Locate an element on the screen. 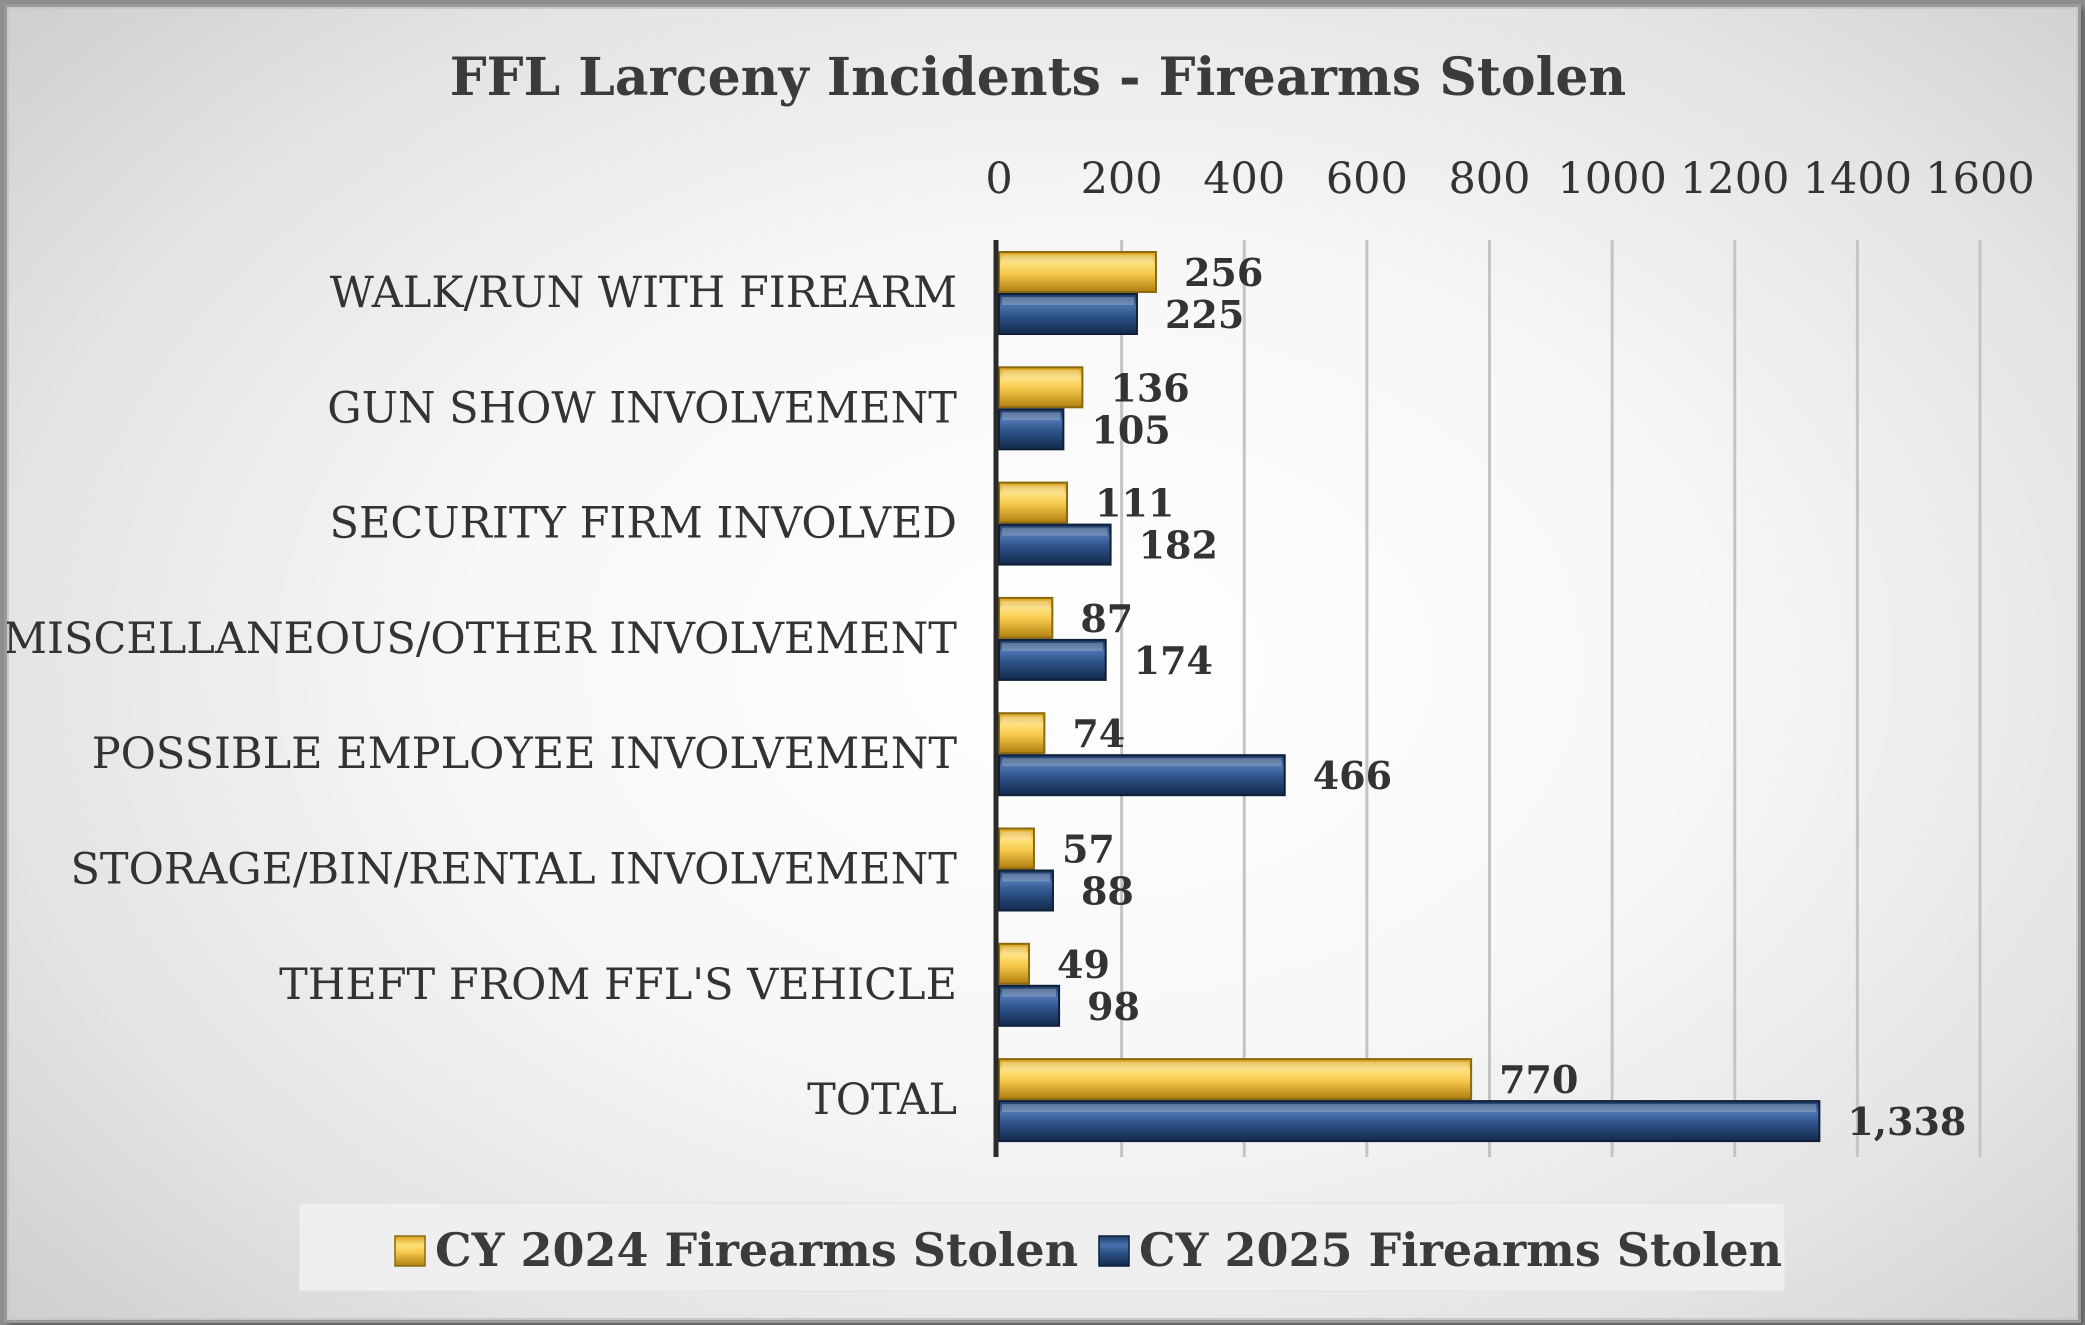  x-tick-label: 600 is located at coordinates (1367, 179).